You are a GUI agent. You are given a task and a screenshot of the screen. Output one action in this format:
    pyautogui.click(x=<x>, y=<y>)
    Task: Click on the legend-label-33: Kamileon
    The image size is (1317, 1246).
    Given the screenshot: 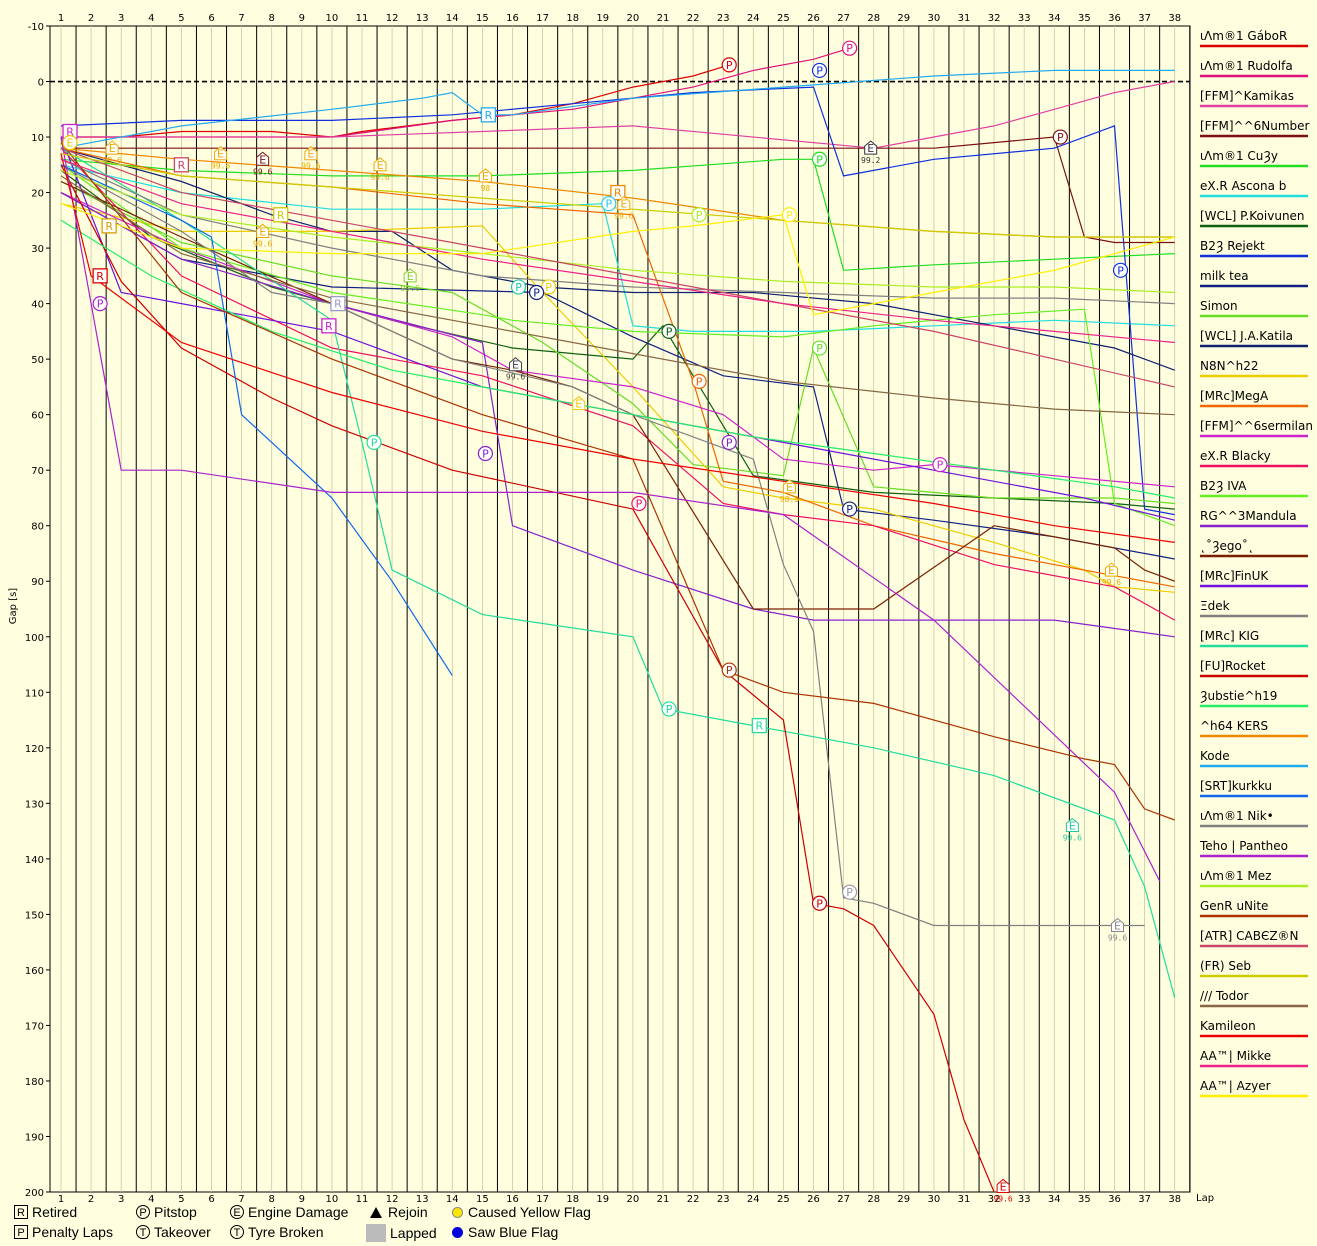 What is the action you would take?
    pyautogui.click(x=1228, y=1026)
    